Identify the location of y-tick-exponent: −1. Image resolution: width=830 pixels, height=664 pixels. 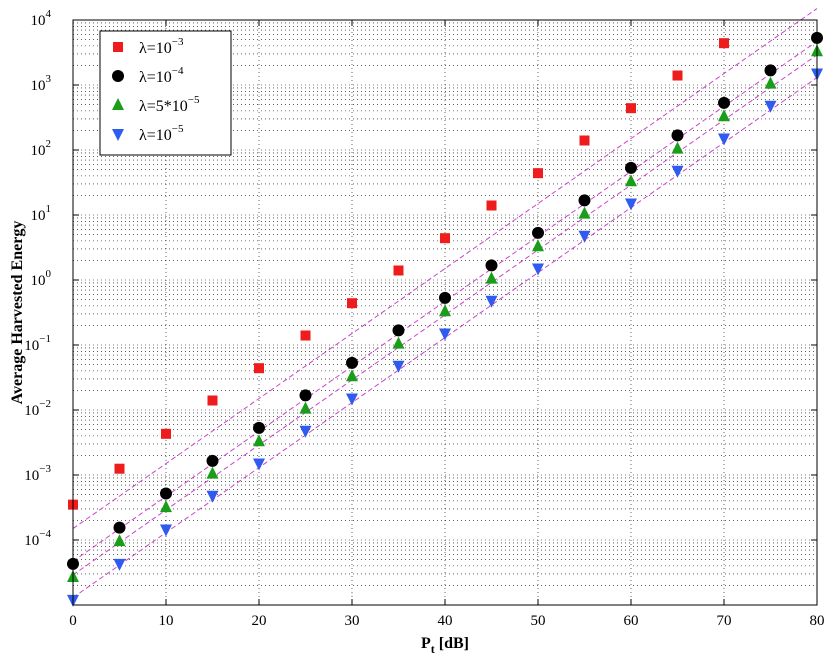
(45, 339).